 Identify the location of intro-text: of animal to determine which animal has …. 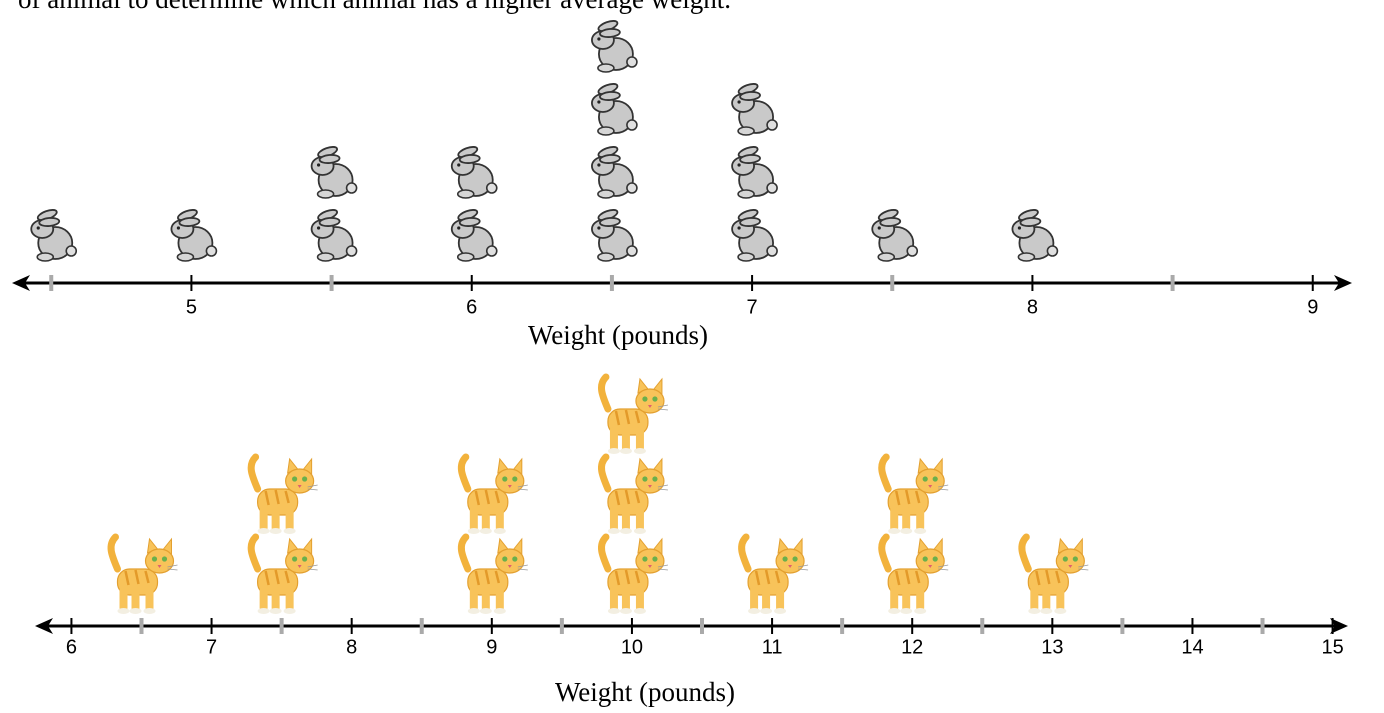
(374, 7).